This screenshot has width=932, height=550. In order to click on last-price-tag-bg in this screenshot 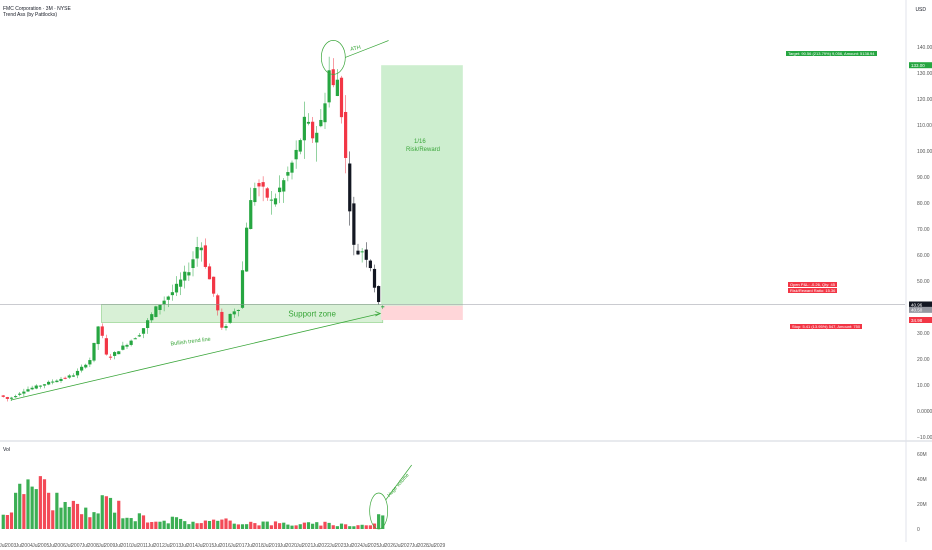, I will do `click(920, 304)`.